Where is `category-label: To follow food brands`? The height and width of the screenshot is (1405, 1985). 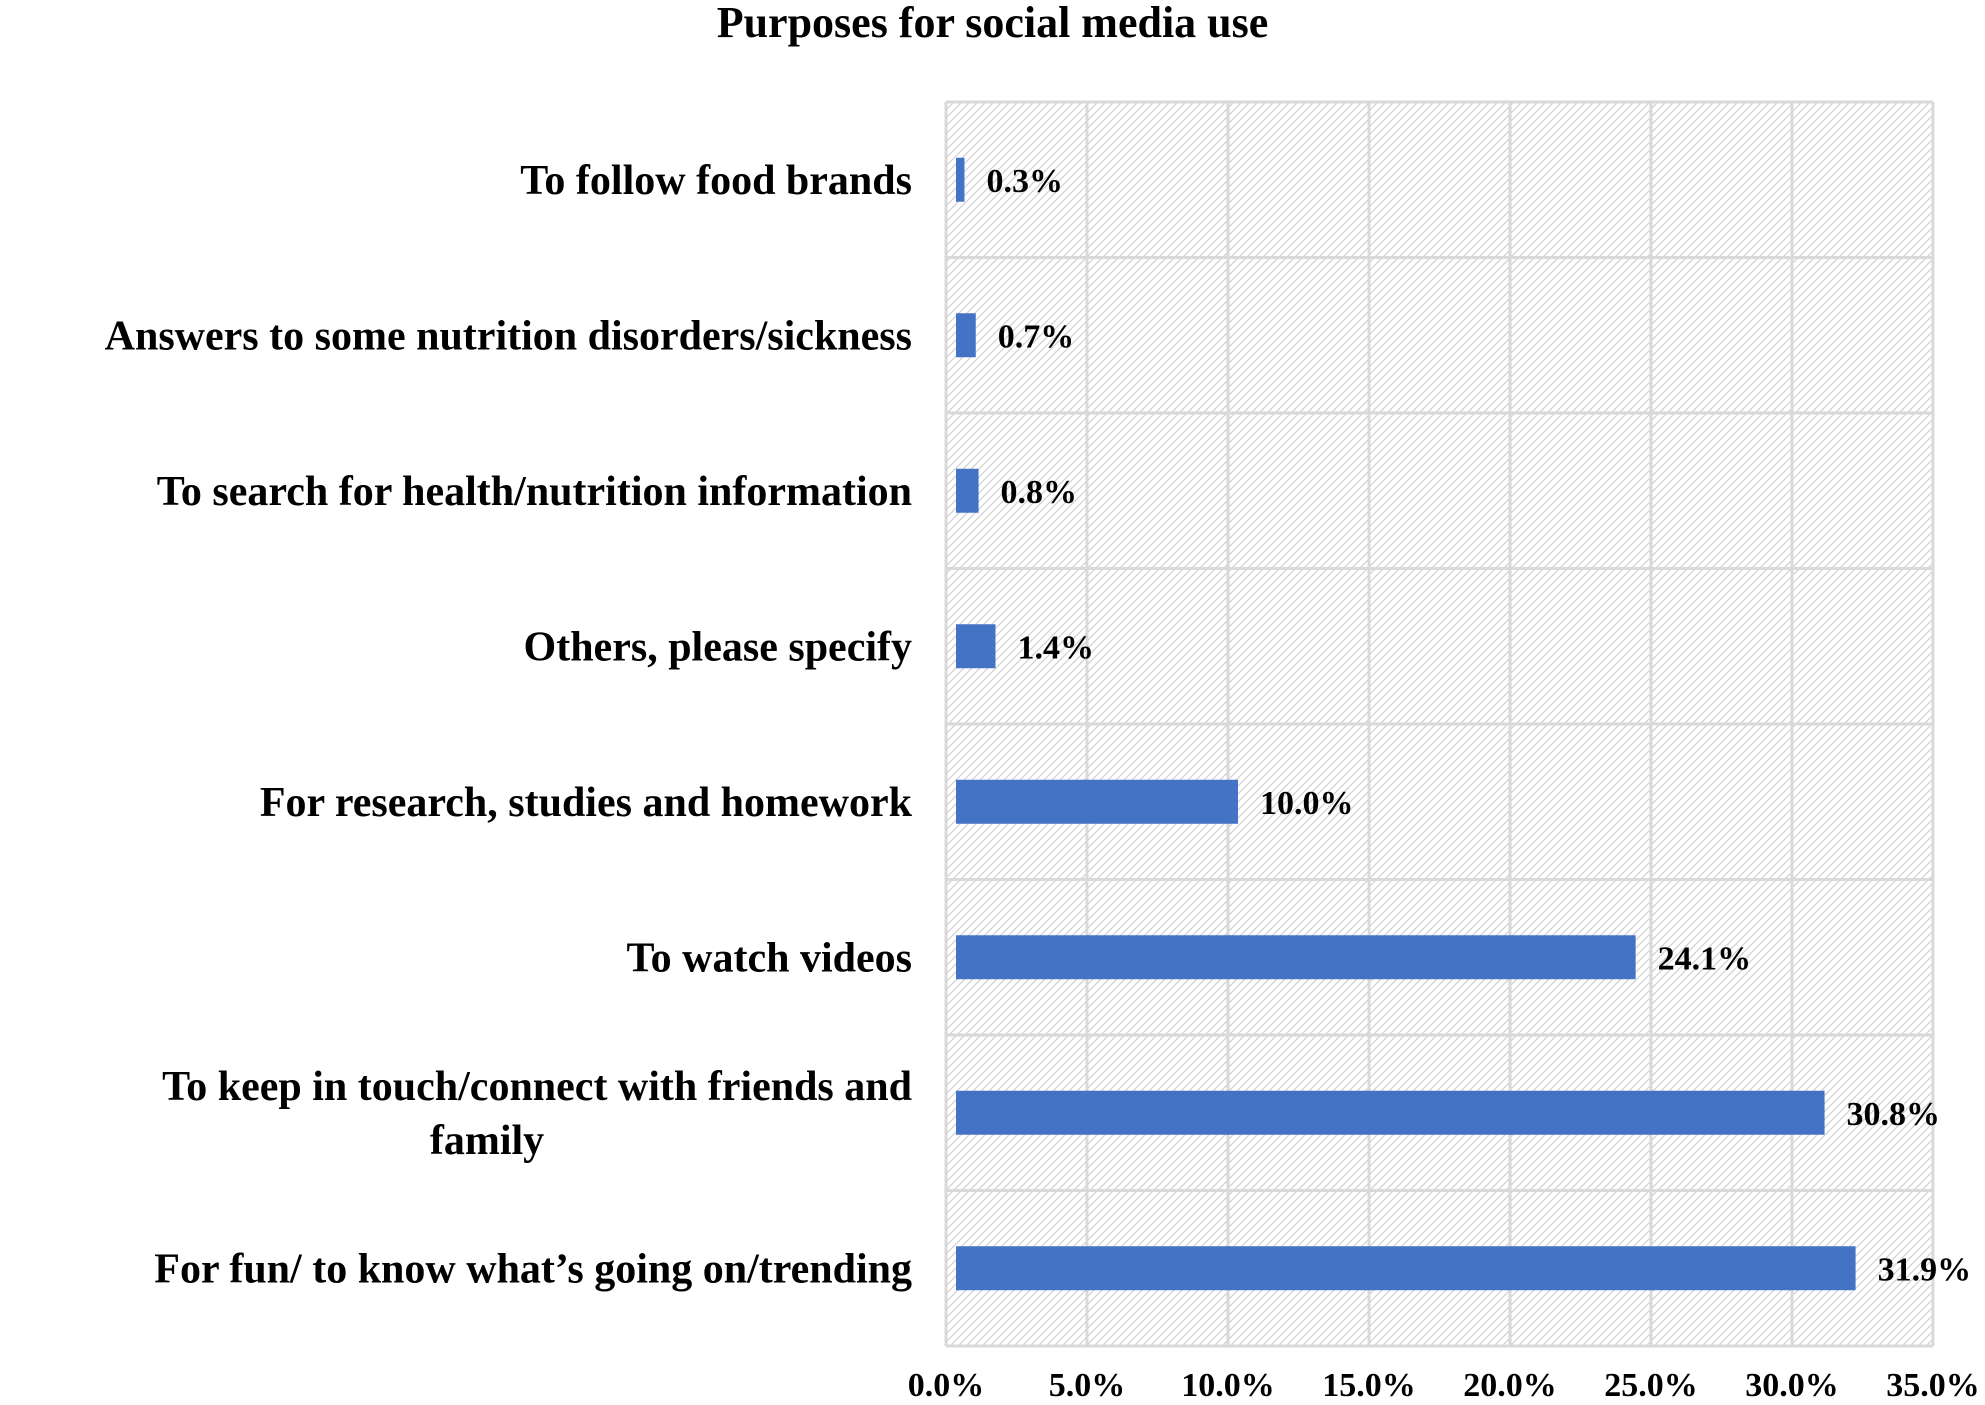
category-label: To follow food brands is located at coordinates (716, 181).